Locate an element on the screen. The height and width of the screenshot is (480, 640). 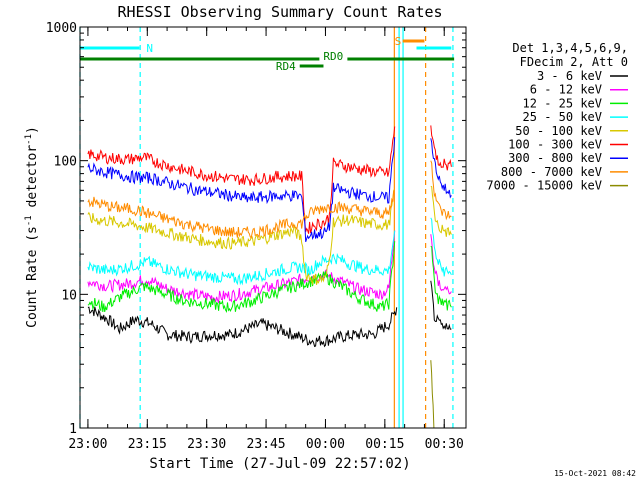
y-axis-label-mid: detector is located at coordinates (32, 180).